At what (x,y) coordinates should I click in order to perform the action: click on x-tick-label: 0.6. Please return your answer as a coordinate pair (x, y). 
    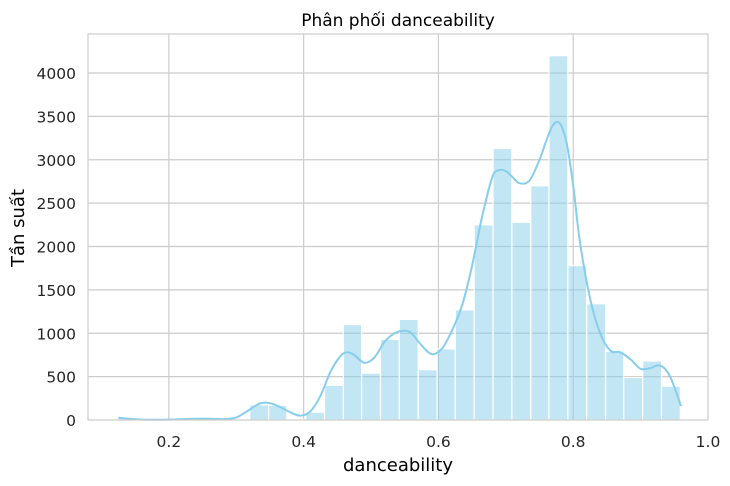
    Looking at the image, I should click on (438, 442).